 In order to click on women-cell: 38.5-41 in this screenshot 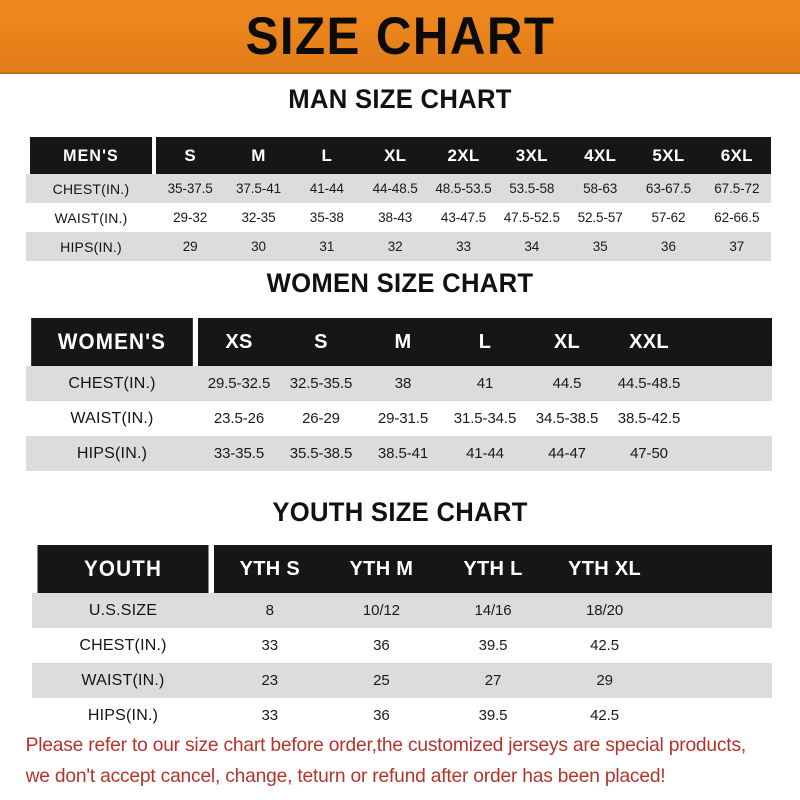, I will do `click(403, 453)`.